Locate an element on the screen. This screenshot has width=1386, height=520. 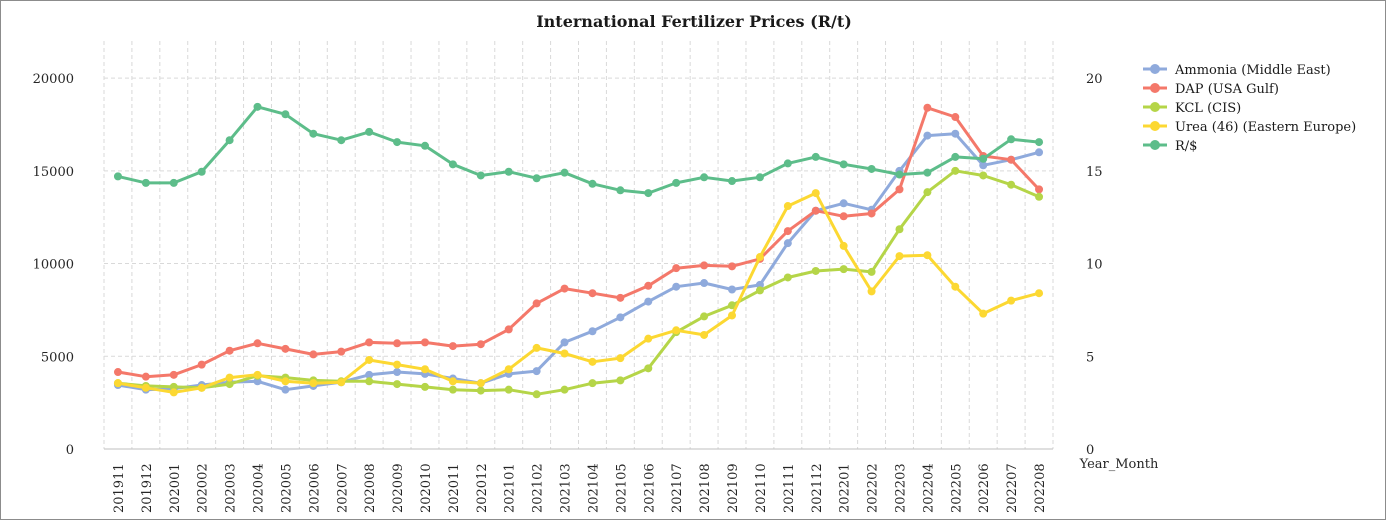
series-line is located at coordinates (578, 150).